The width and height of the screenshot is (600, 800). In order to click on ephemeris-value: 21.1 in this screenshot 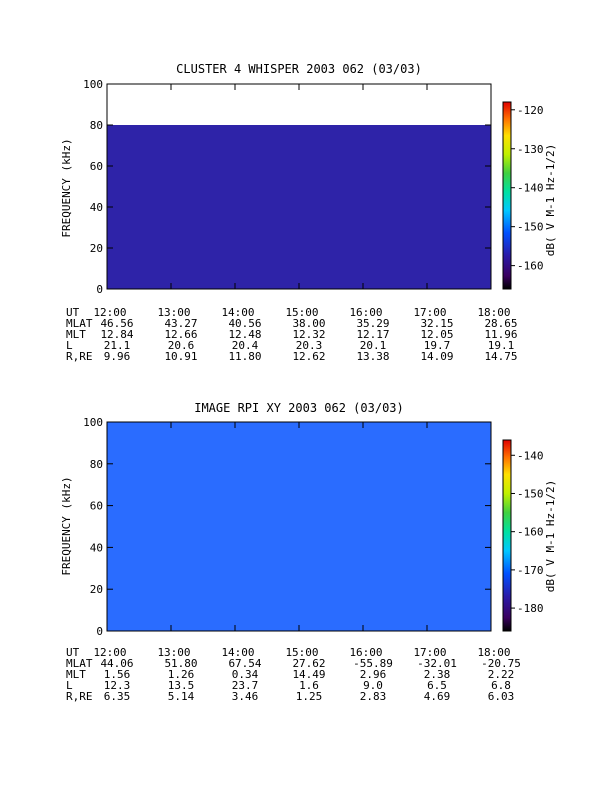, I will do `click(117, 345)`.